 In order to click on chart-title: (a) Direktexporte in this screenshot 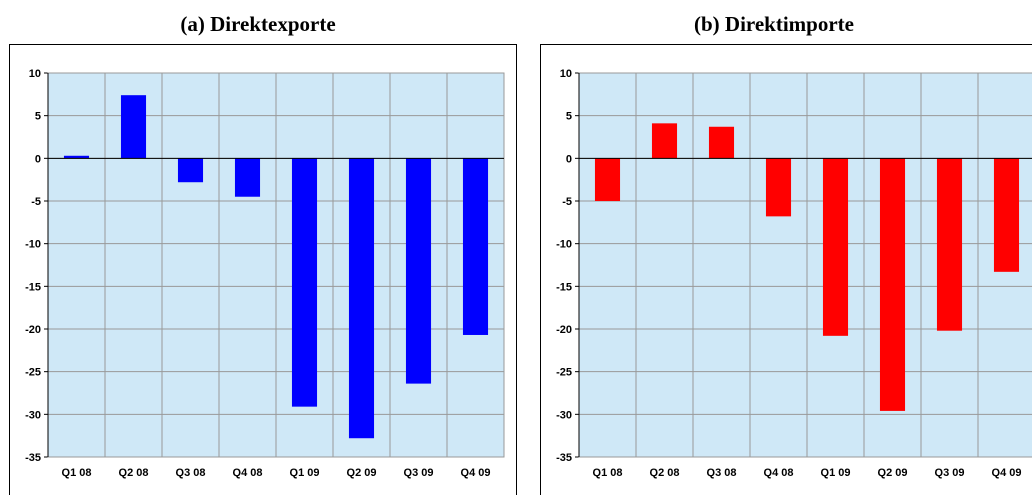, I will do `click(258, 24)`.